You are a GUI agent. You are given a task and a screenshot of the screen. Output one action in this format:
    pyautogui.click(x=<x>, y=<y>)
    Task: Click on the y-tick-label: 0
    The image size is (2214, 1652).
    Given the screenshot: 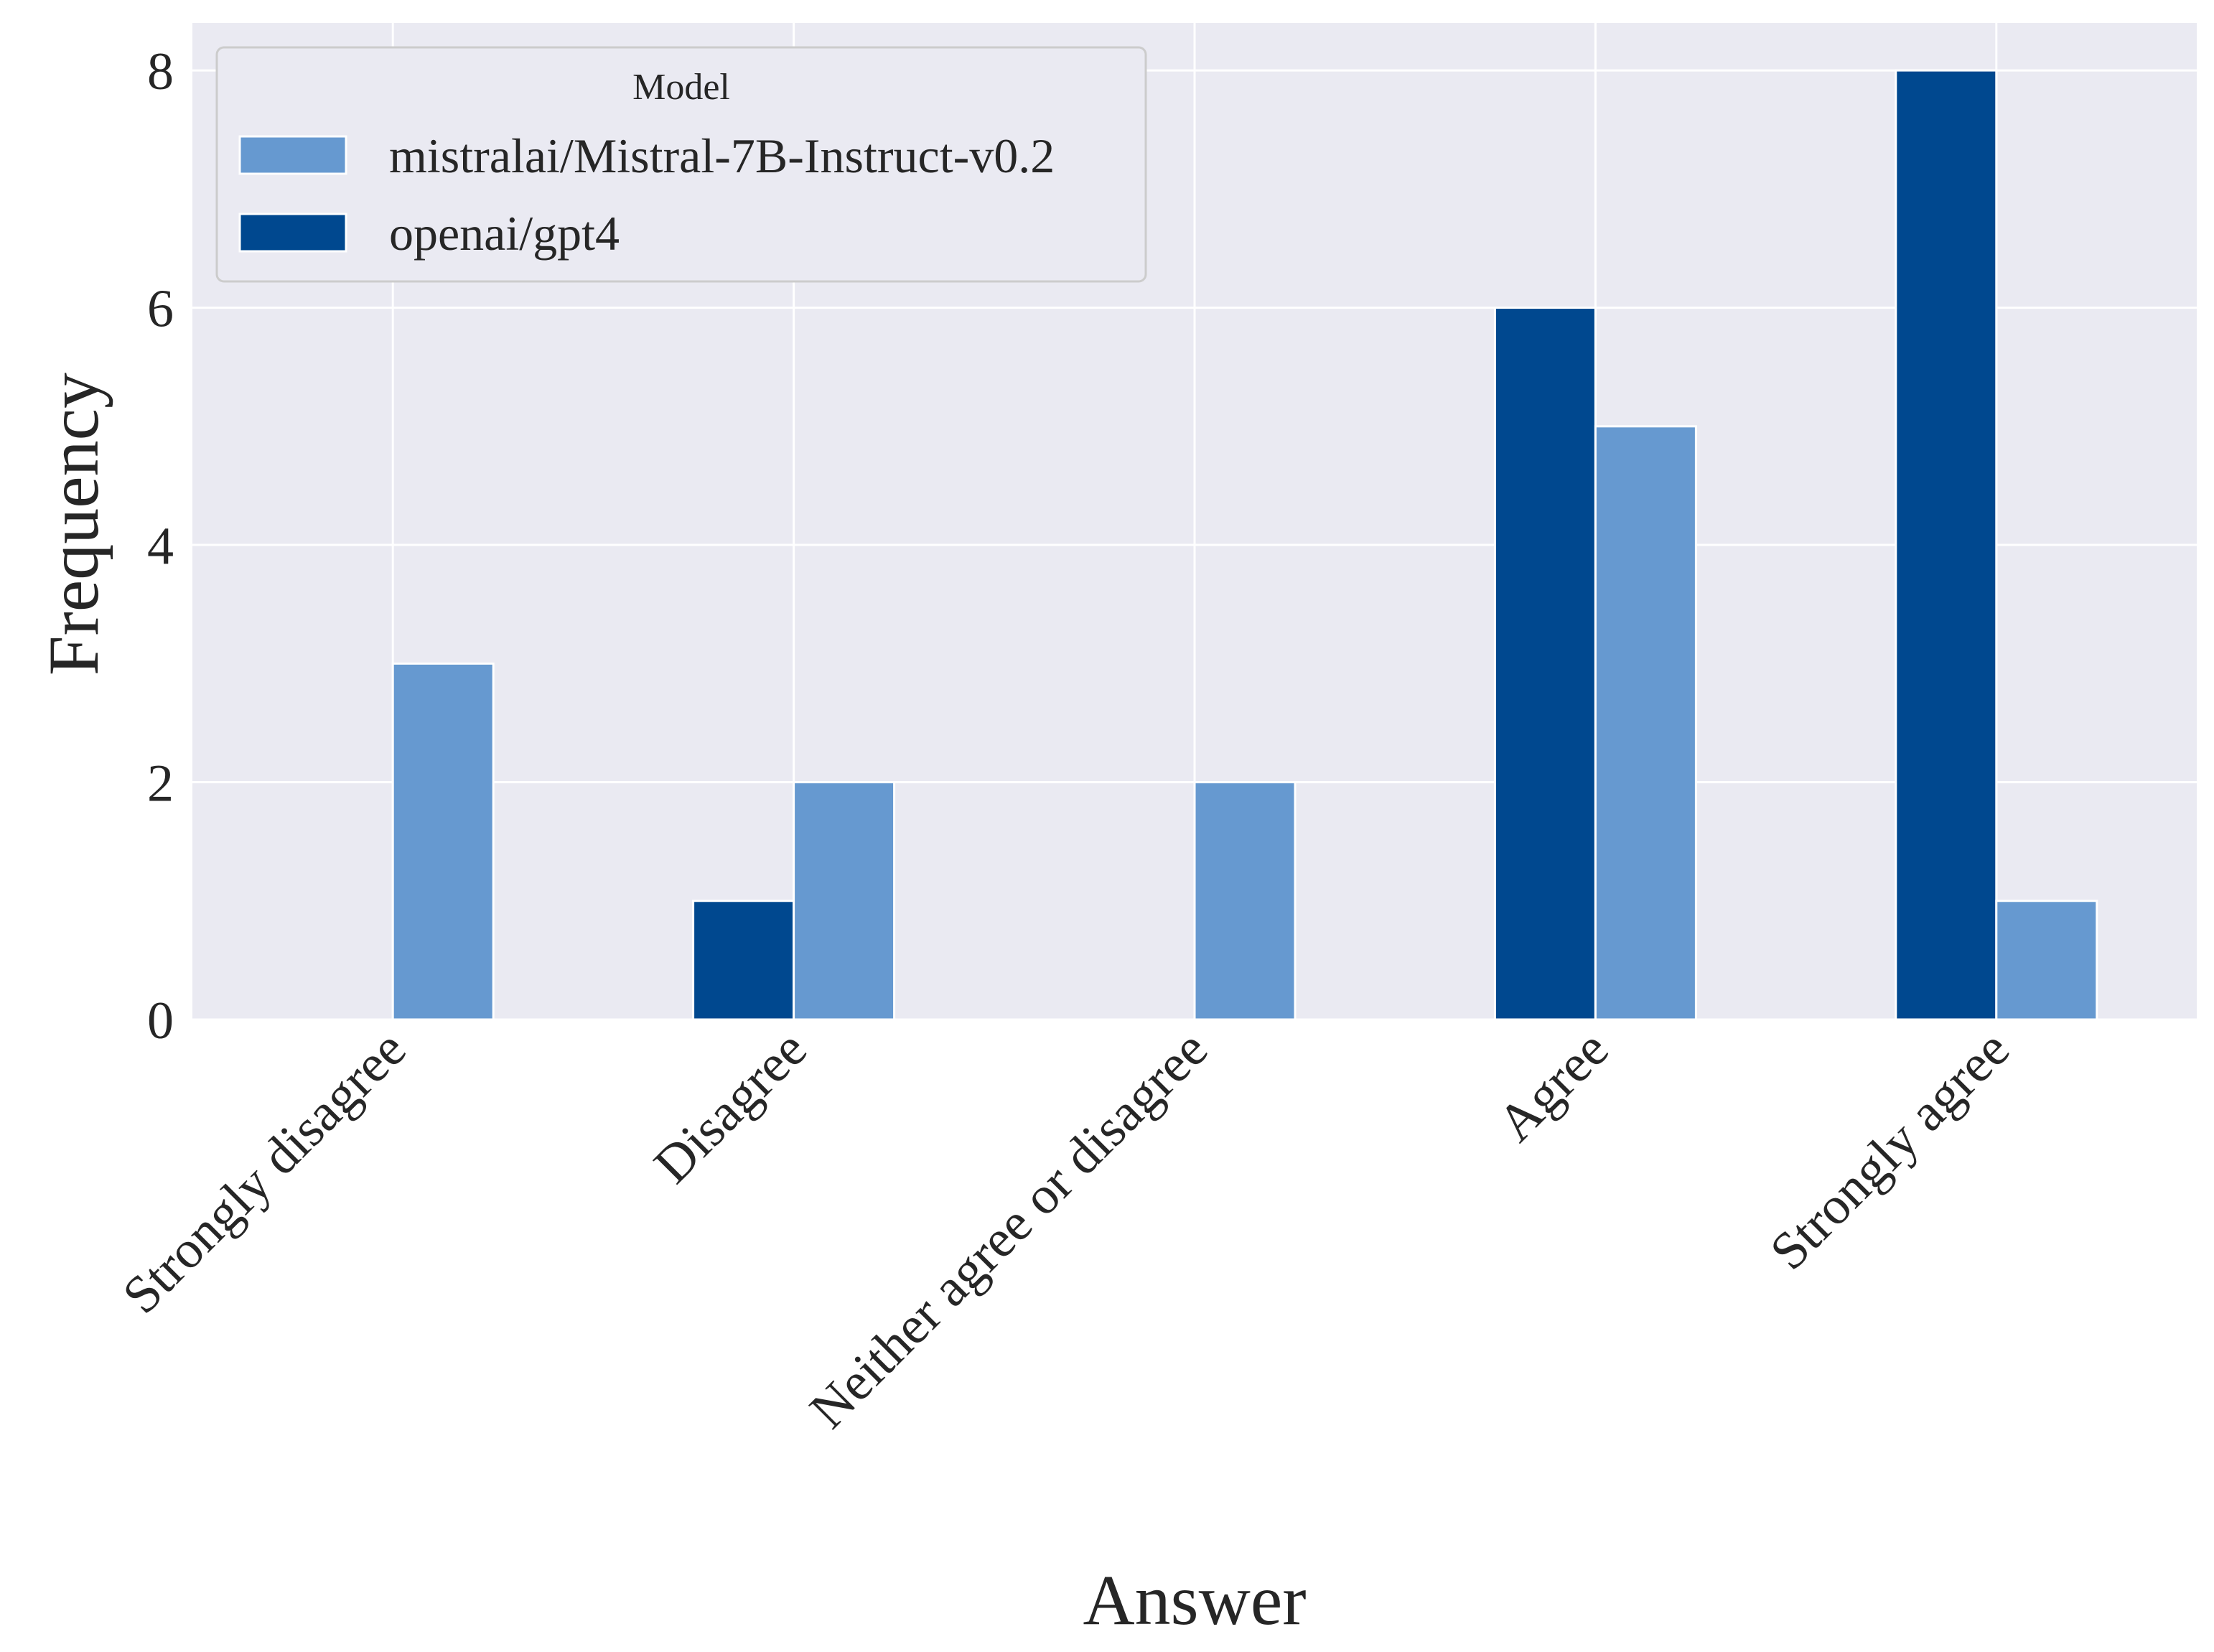 What is the action you would take?
    pyautogui.click(x=160, y=1020)
    